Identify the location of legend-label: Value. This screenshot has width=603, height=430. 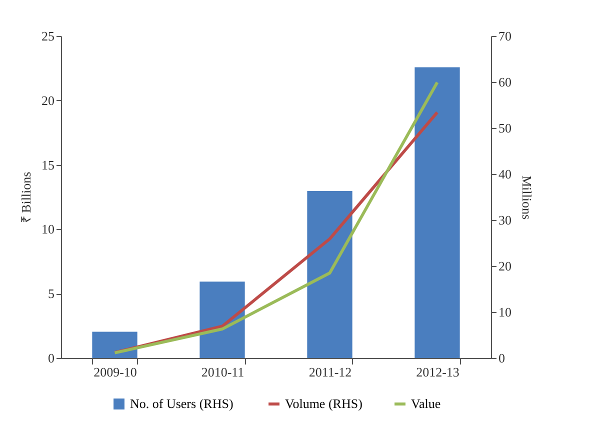
(426, 403).